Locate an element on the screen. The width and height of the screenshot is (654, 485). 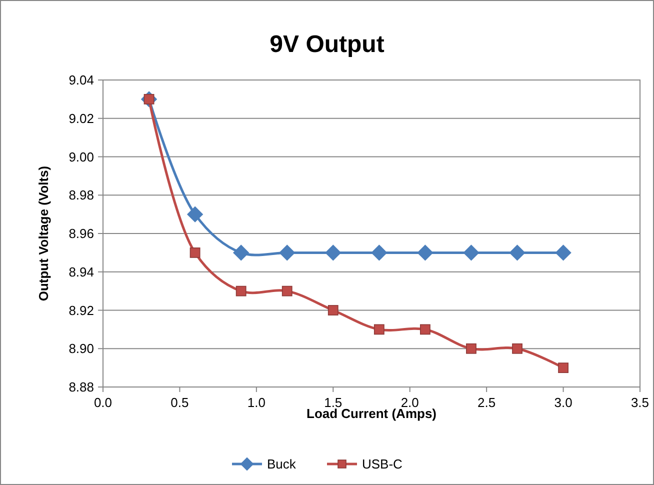
x-tick-label: 2.5 is located at coordinates (487, 402).